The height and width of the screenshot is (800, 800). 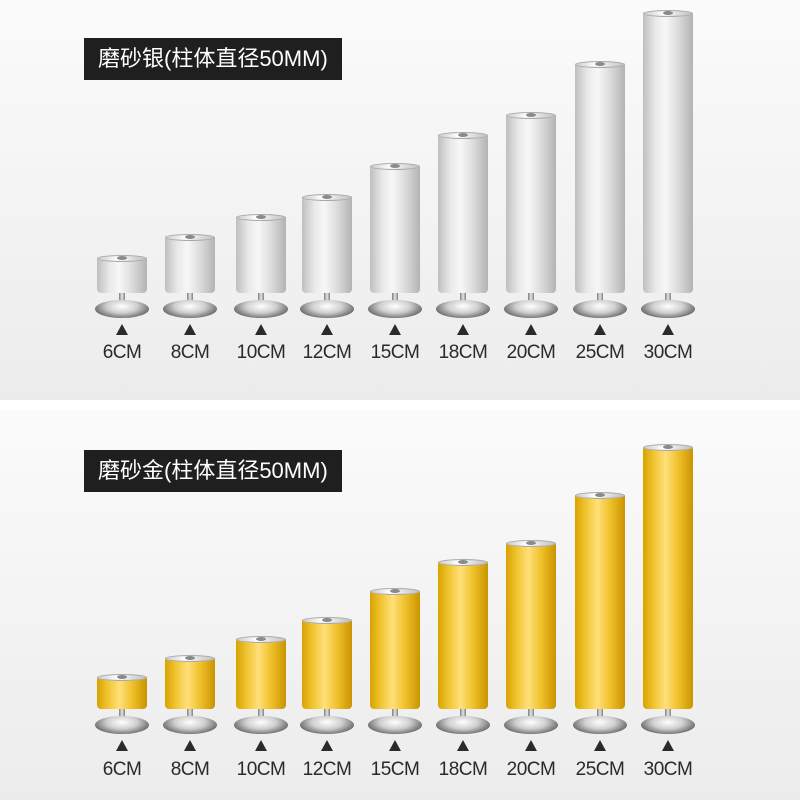 What do you see at coordinates (213, 59) in the screenshot?
I see `silver-title-tag: 磨砂银(柱体直径50MM)` at bounding box center [213, 59].